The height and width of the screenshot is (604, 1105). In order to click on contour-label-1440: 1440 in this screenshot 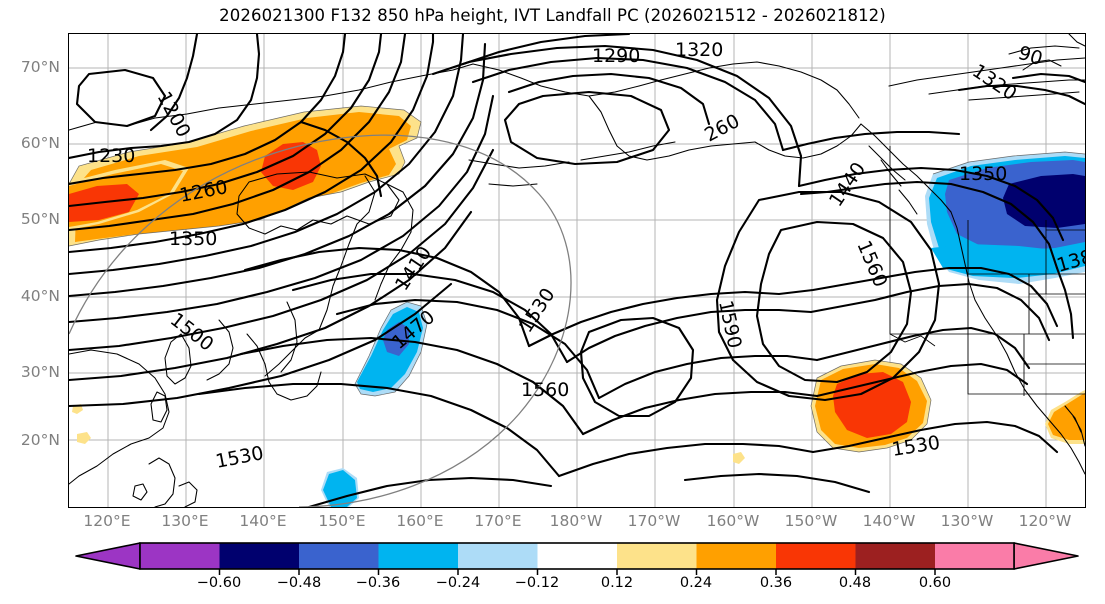, I will do `click(847, 184)`.